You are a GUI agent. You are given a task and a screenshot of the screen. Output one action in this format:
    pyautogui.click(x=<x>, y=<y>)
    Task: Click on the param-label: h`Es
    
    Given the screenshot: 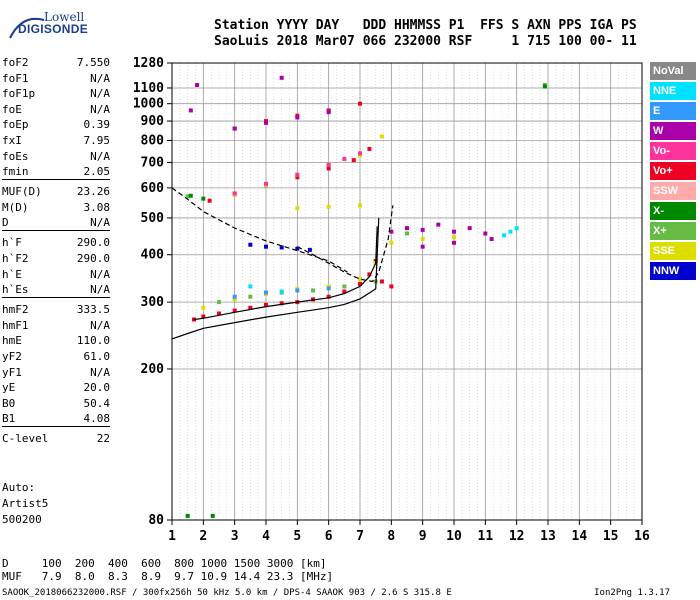 What is the action you would take?
    pyautogui.click(x=15, y=290)
    